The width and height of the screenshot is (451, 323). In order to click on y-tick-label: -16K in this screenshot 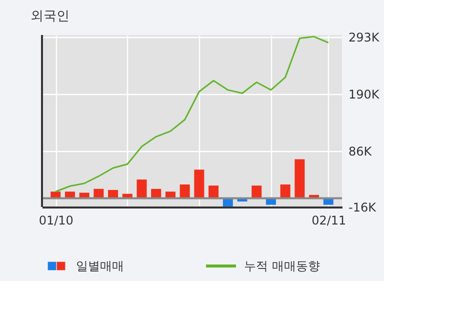, I will do `click(363, 207)`.